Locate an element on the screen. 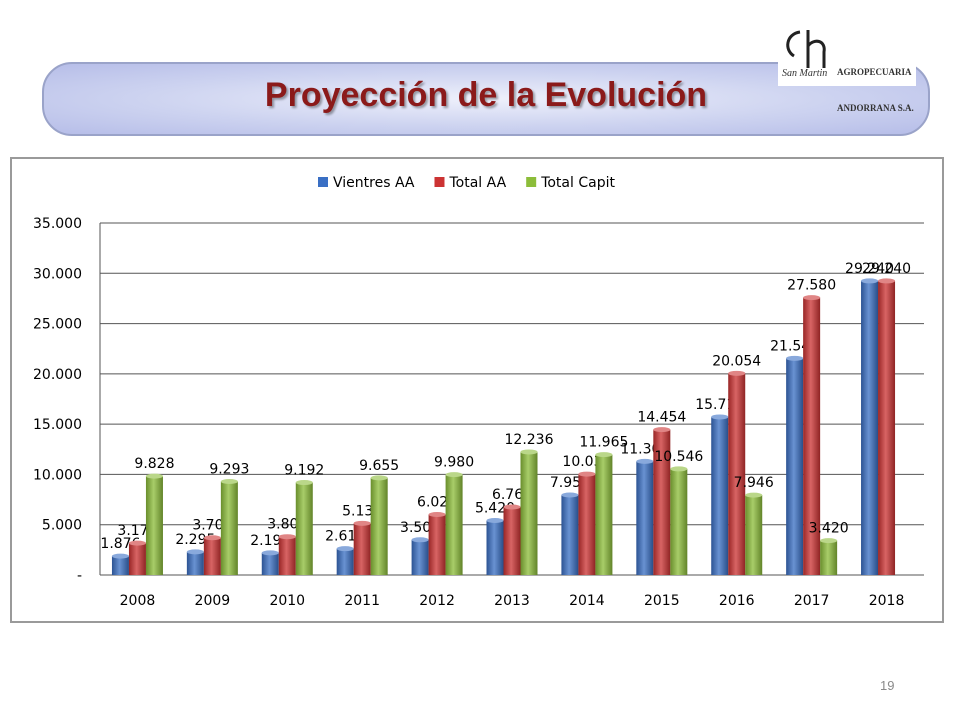 This screenshot has width=960, height=720. company-logo: AGROPECUARIA ANDORRANA S.A. San Martin is located at coordinates (847, 70).